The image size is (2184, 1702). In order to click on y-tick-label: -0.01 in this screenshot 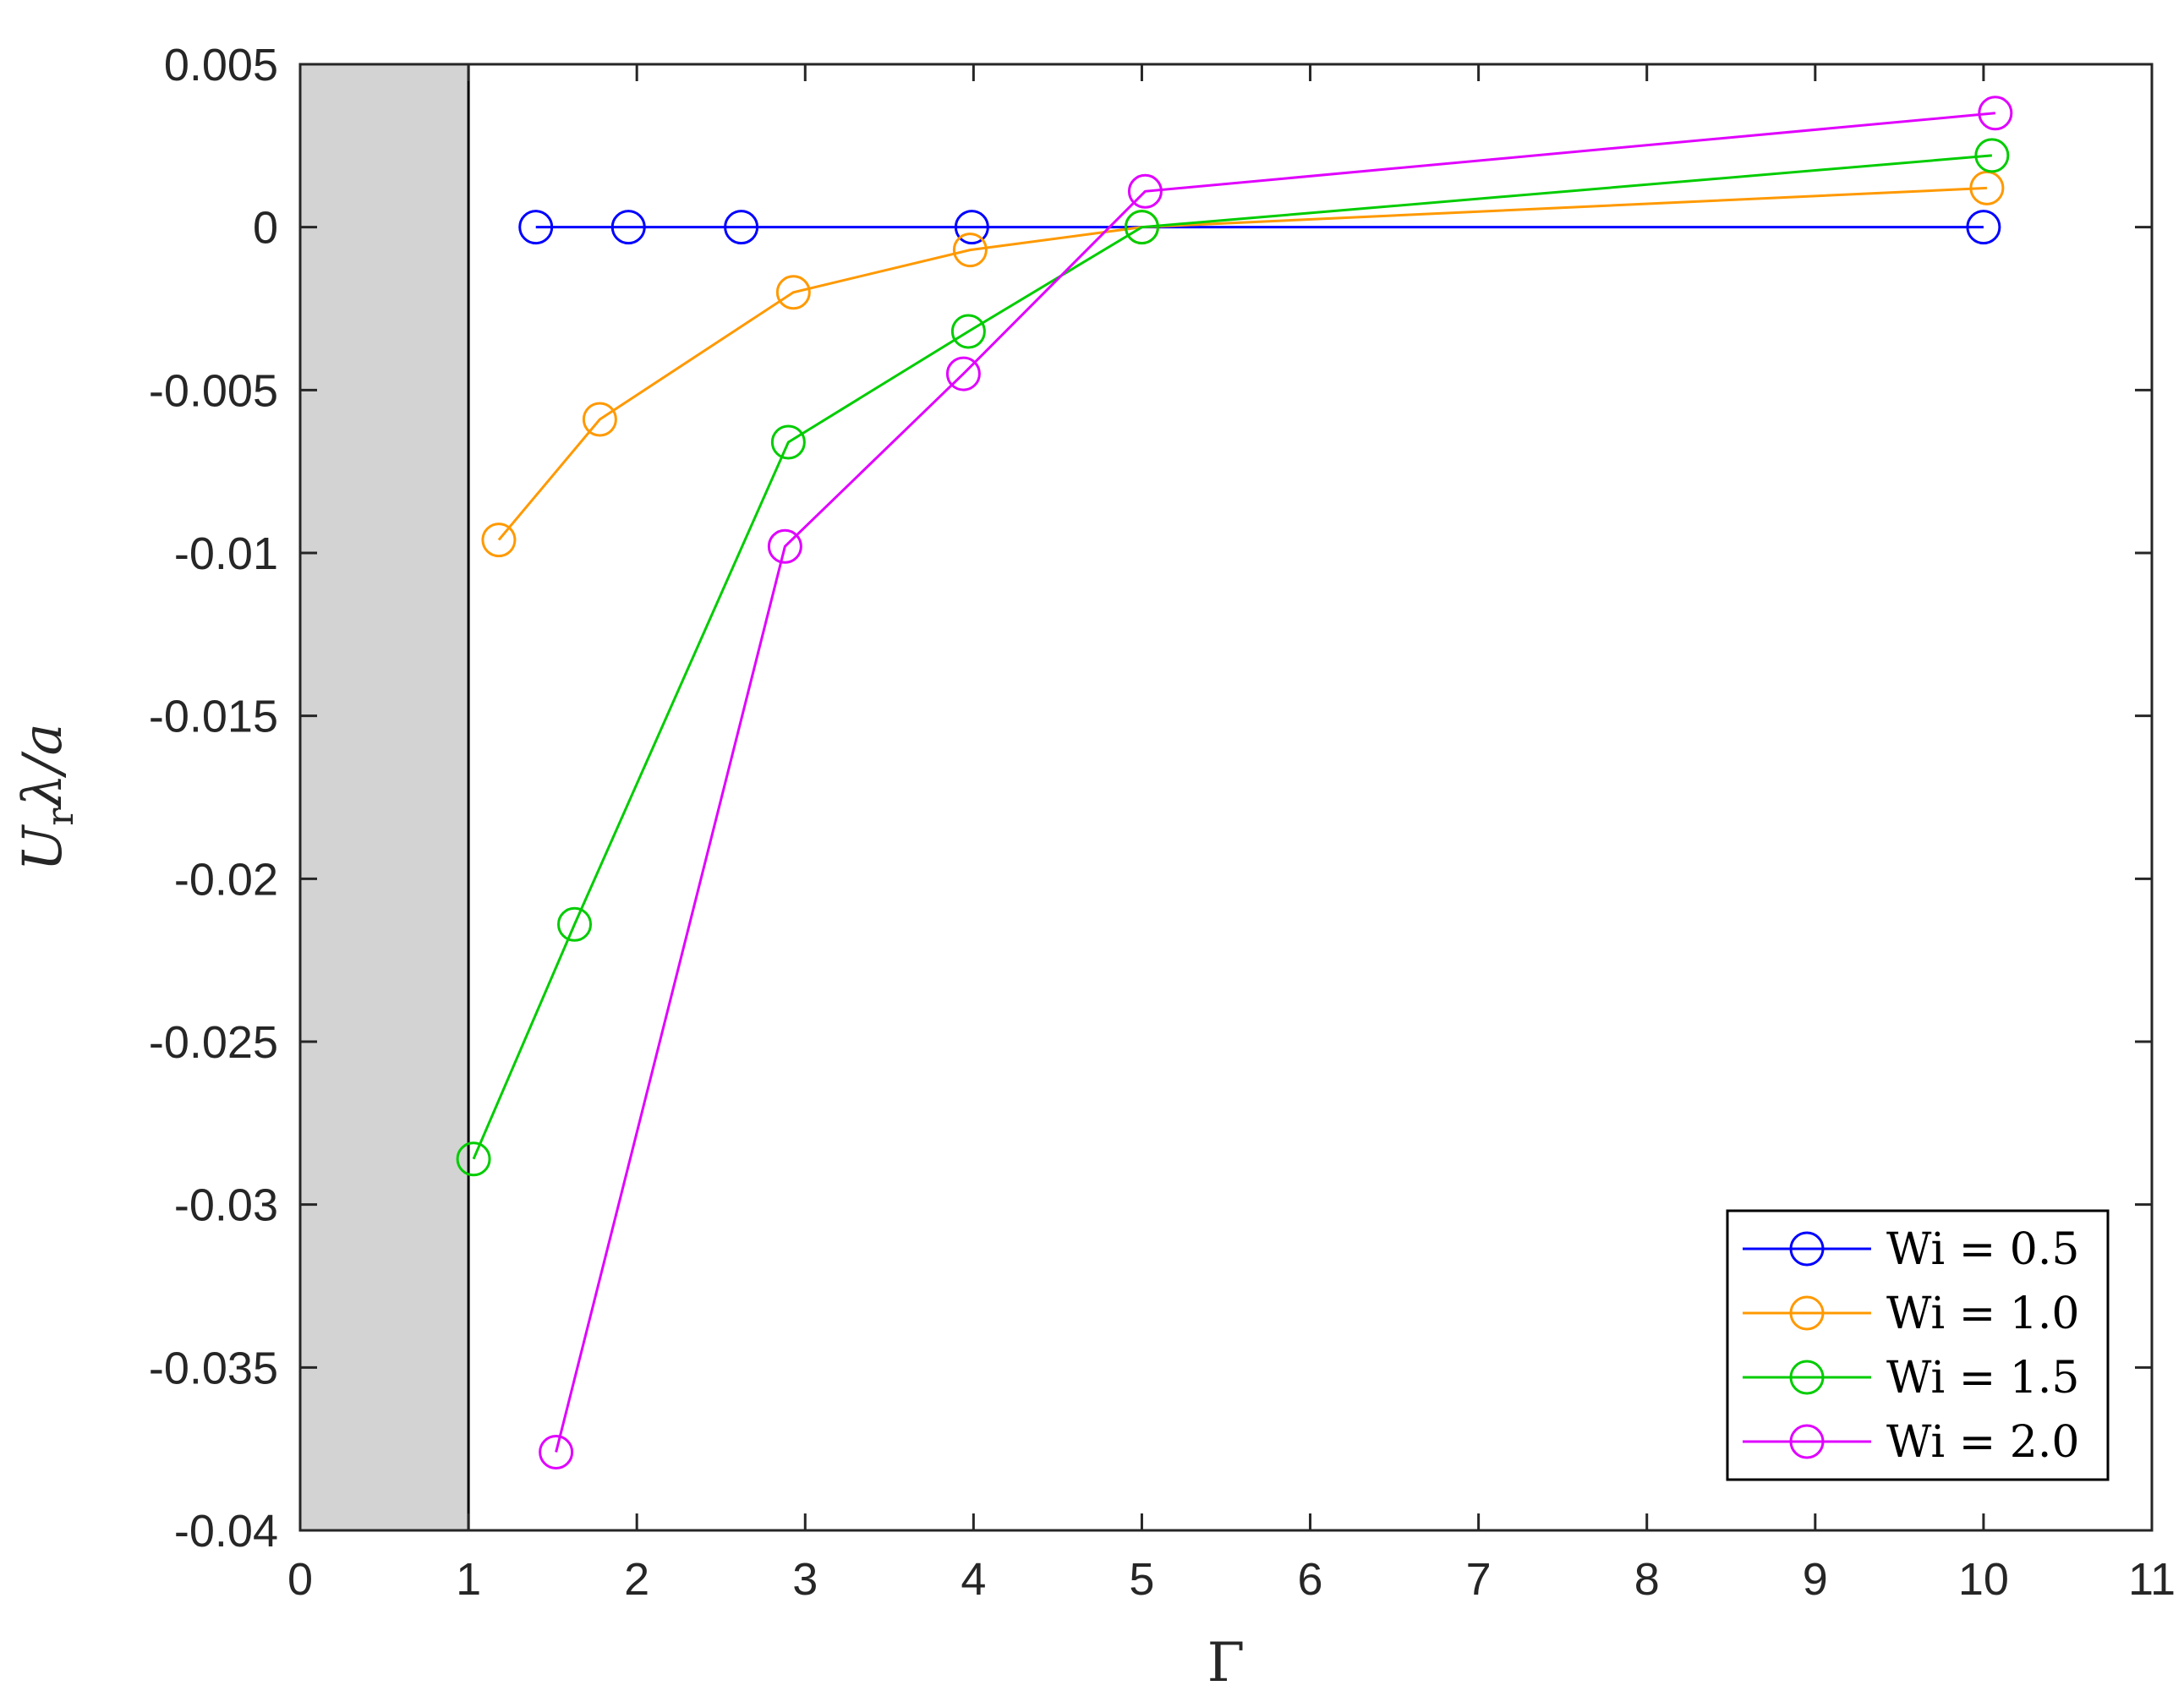, I will do `click(226, 553)`.